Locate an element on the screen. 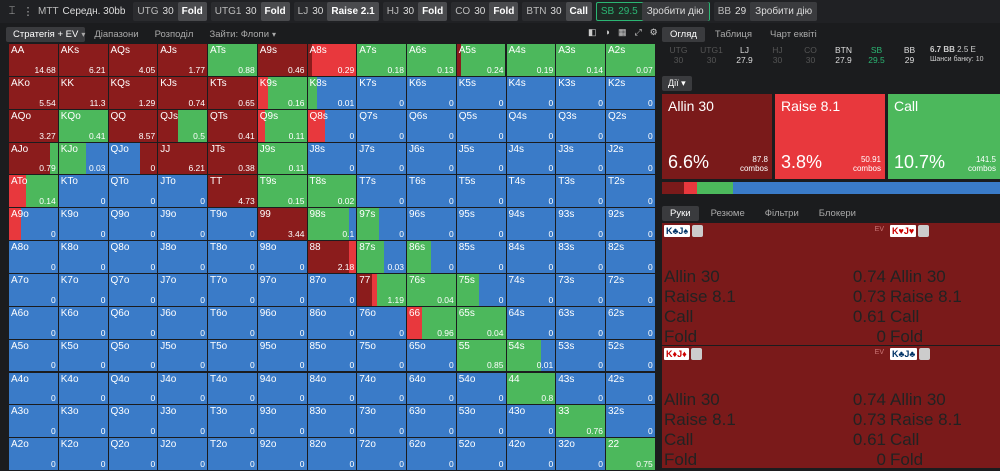 Image resolution: width=1000 pixels, height=471 pixels. hand-cell: T7s 0 is located at coordinates (382, 192).